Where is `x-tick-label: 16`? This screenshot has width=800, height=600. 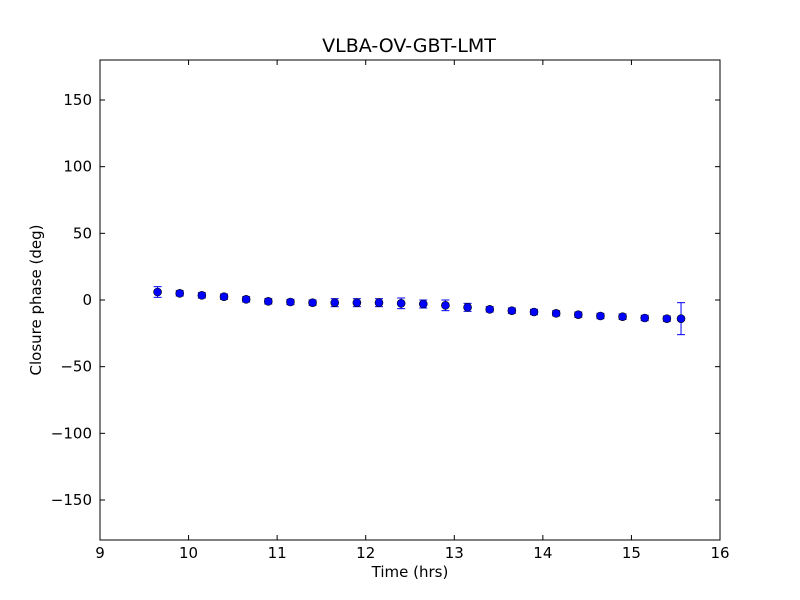 x-tick-label: 16 is located at coordinates (719, 553).